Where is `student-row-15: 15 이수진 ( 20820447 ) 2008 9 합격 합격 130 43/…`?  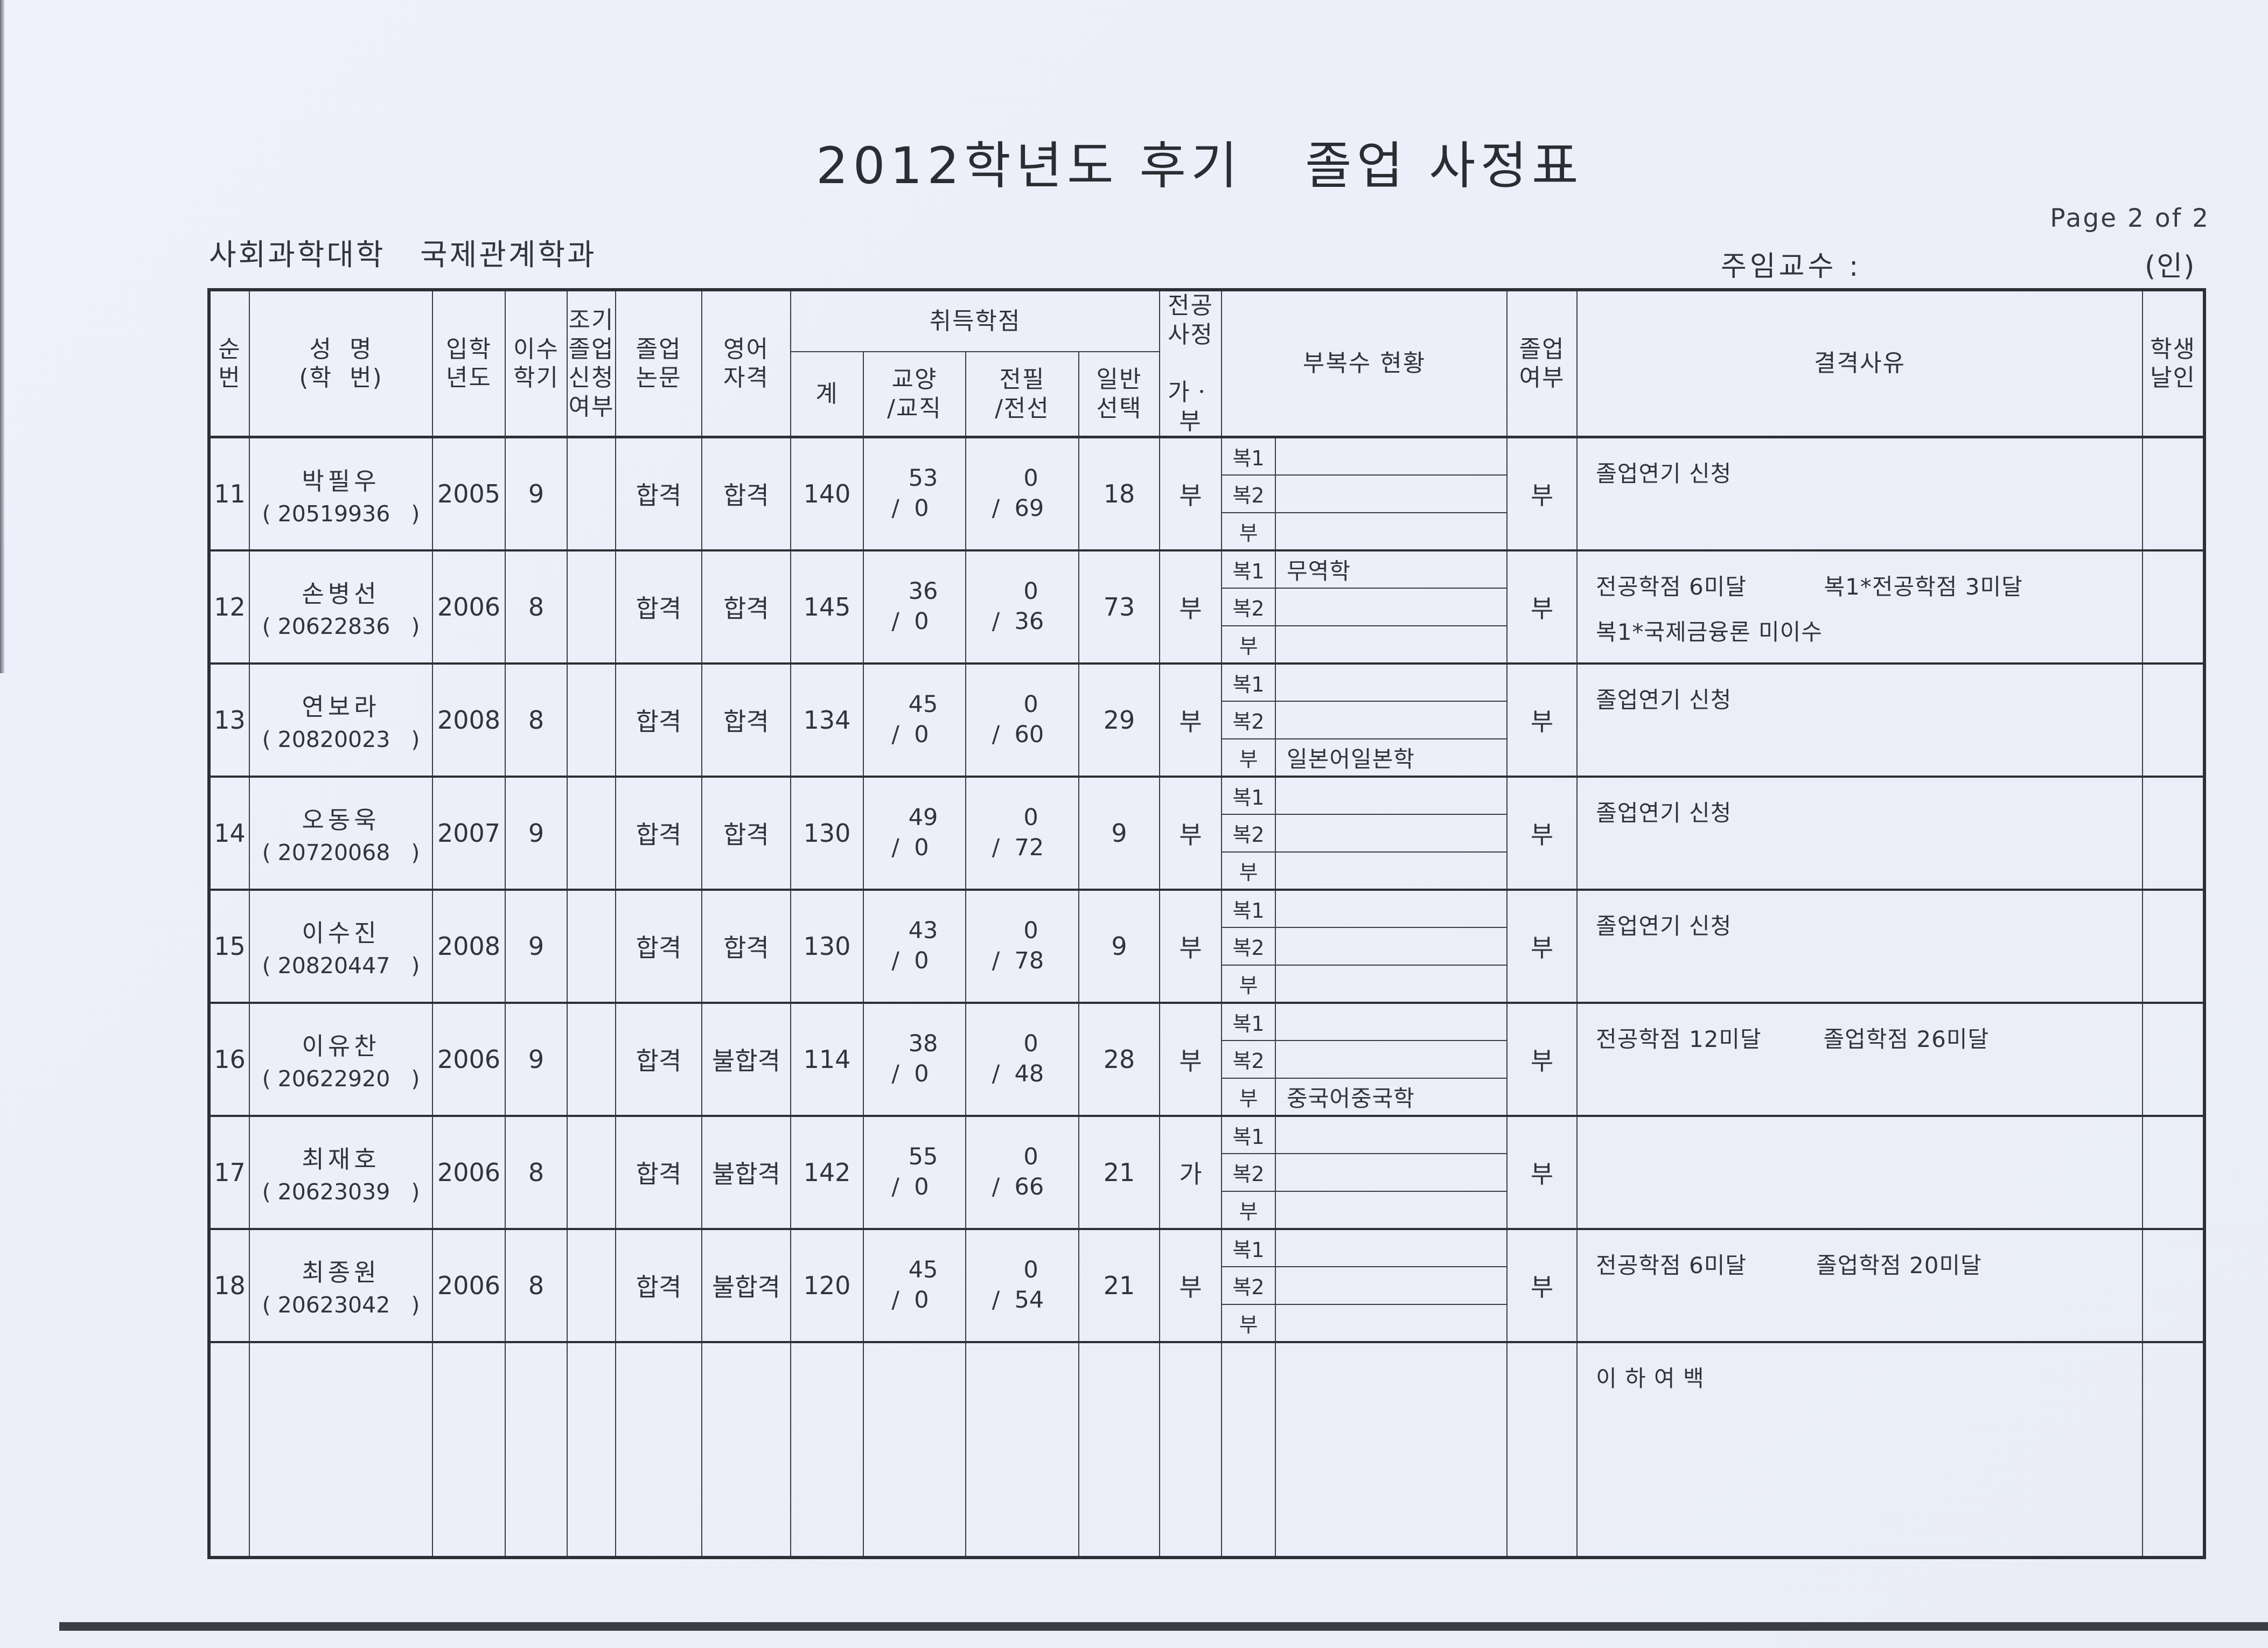
student-row-15: 15 이수진 ( 20820447 ) 2008 9 합격 합격 130 43/… is located at coordinates (1207, 946).